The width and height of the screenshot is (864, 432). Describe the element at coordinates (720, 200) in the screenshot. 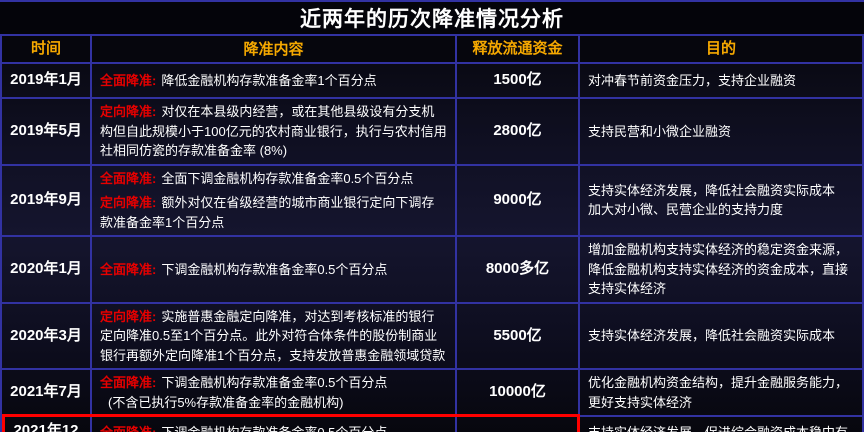

I see `purpose-cell: 支持实体经济发展，降低社会融资实际成本 加大对小微、民营企业的支持力度` at that location.